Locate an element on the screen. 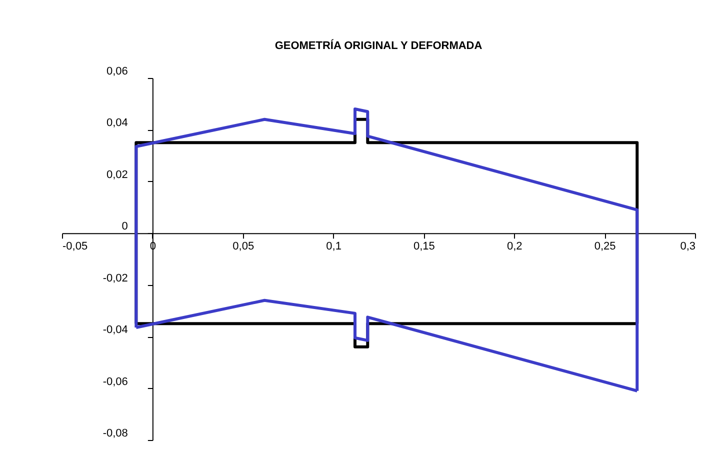  x-tick-label: 0,05 is located at coordinates (243, 246).